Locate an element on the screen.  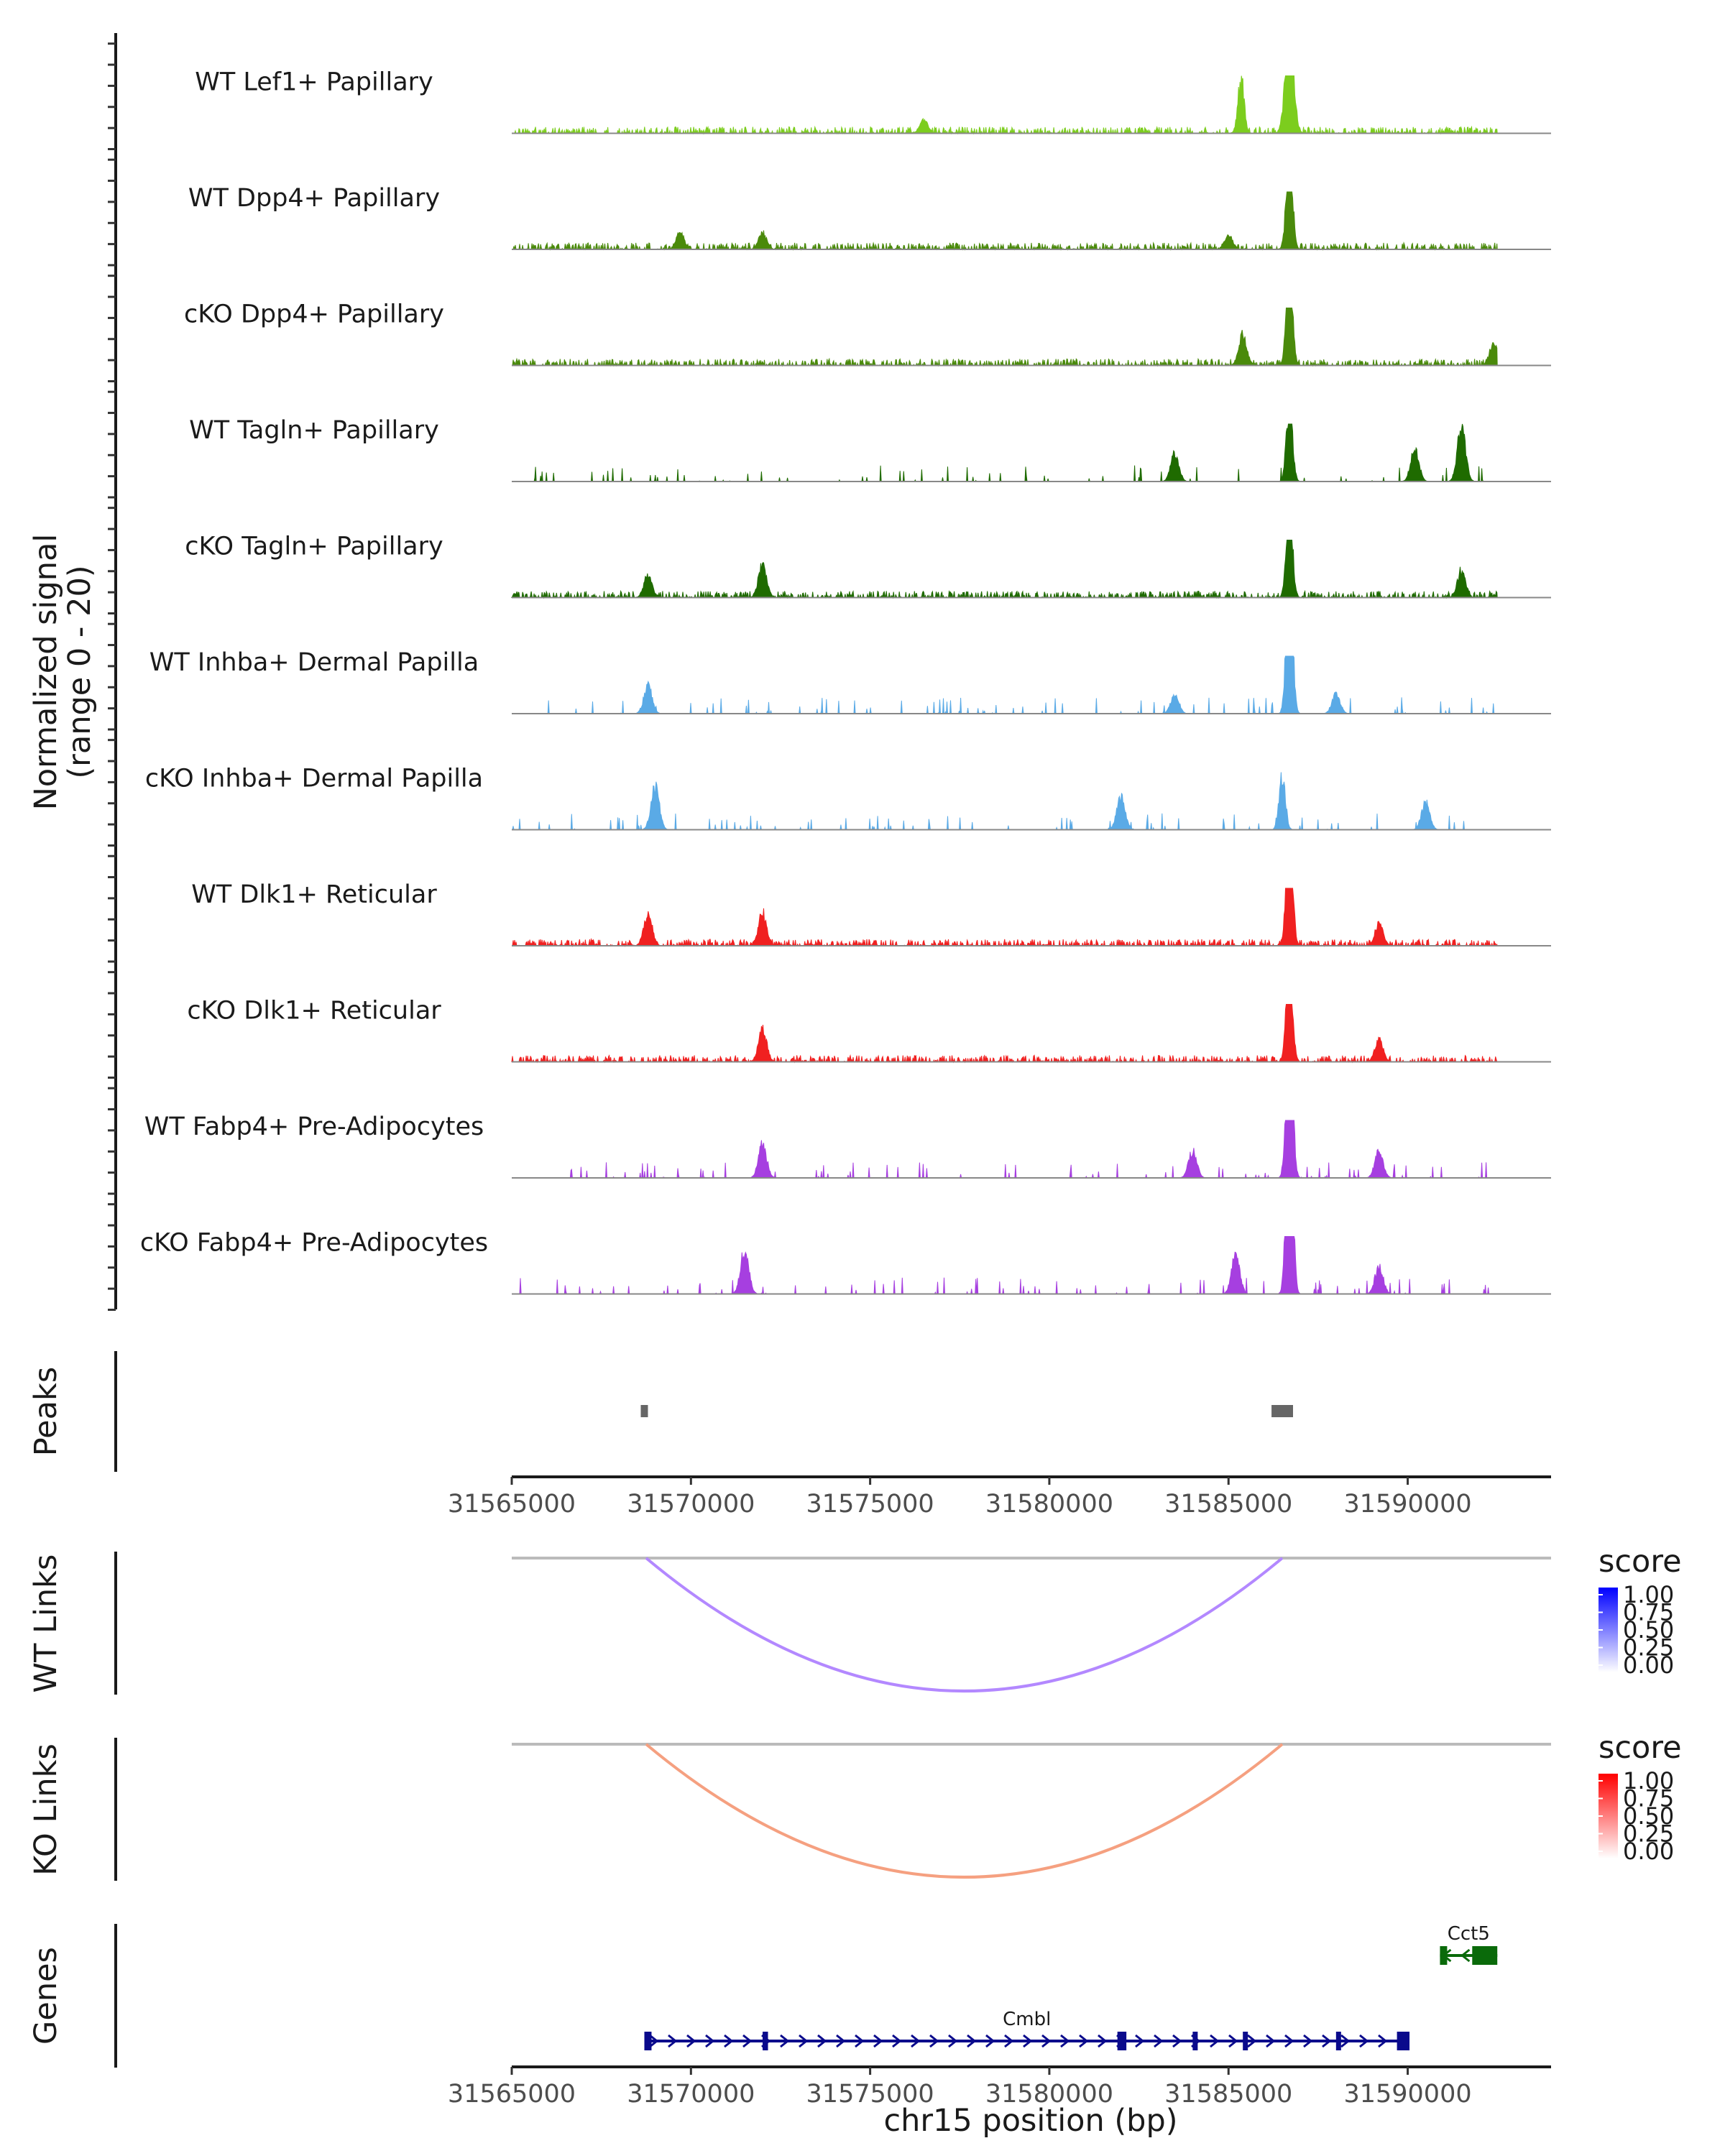
track-5: WT Inhba+ Dermal Papilla is located at coordinates (850, 681).